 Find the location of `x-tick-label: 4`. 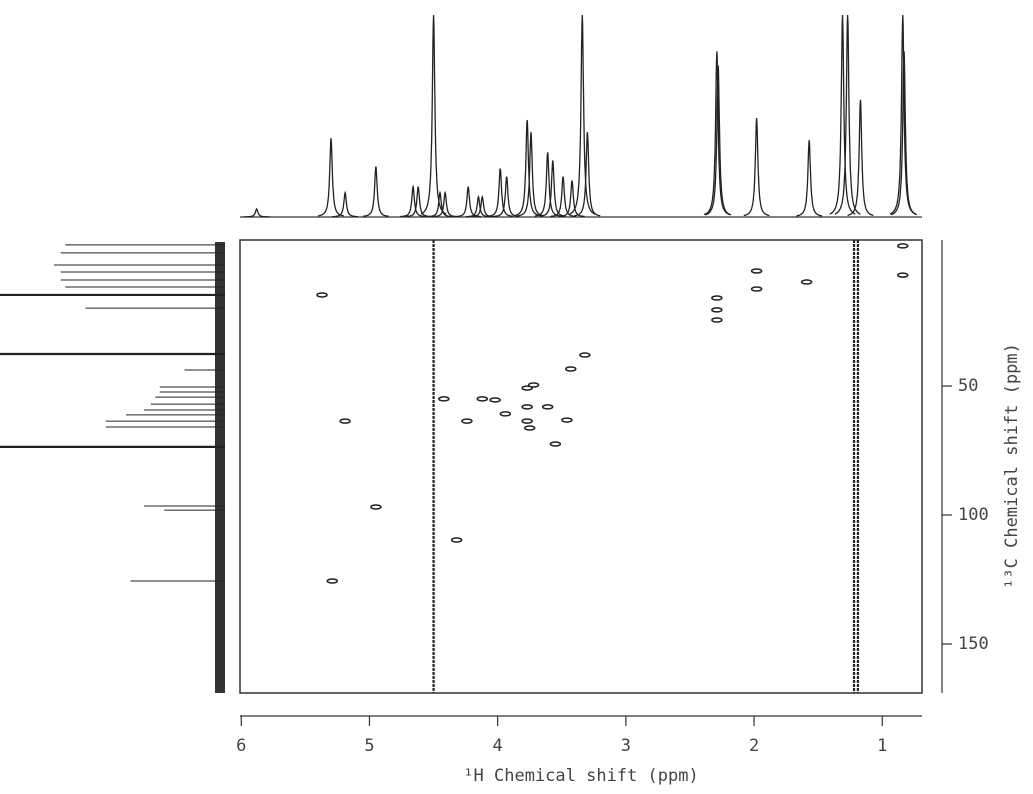

x-tick-label: 4 is located at coordinates (498, 746).